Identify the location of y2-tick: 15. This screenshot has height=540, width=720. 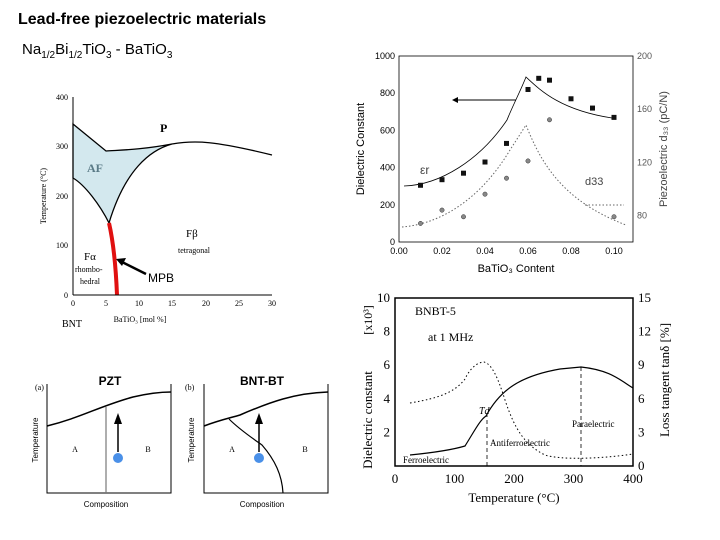
(644, 297).